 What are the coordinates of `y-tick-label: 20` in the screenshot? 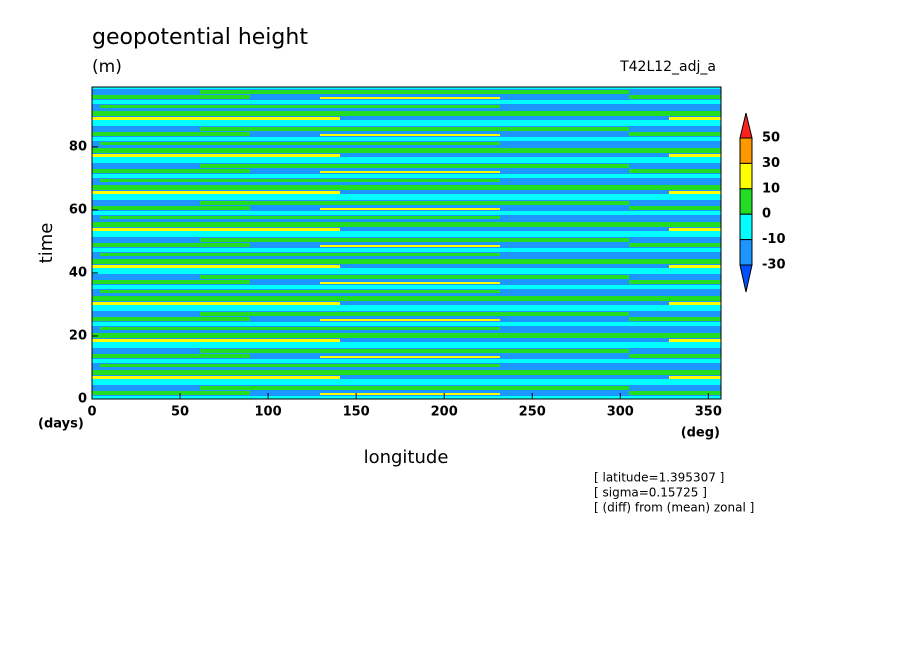 It's located at (78, 335).